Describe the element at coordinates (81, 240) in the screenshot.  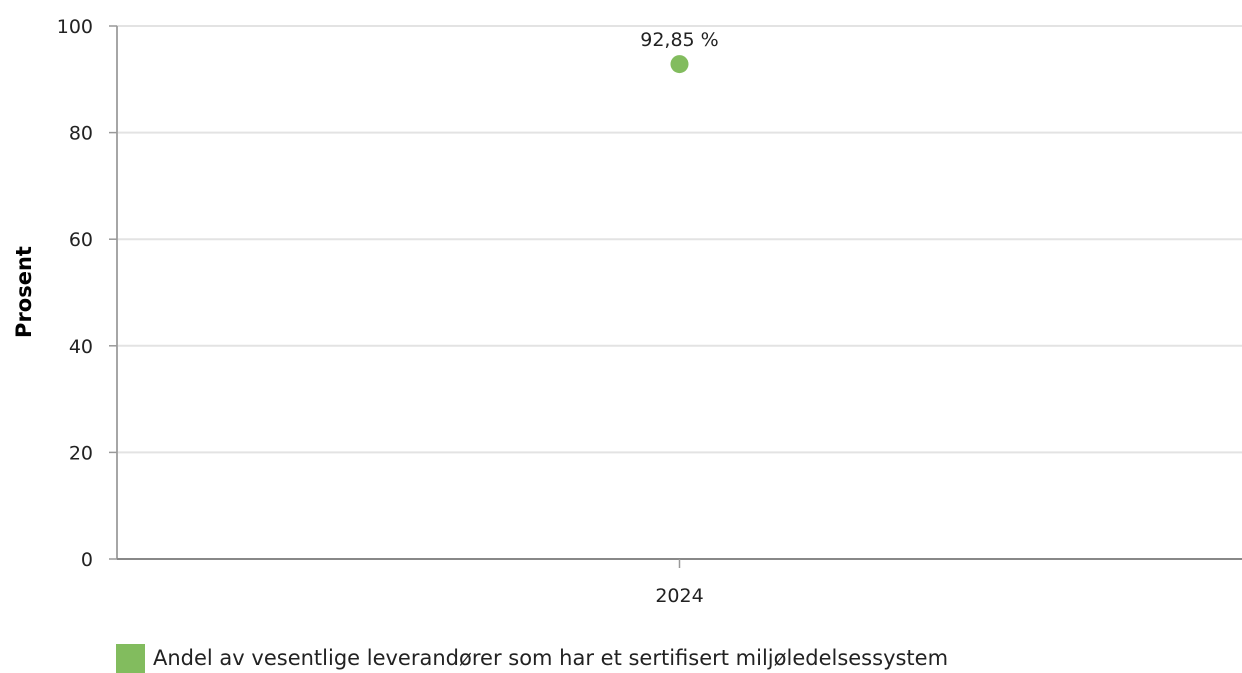
I see `y-tick-label: 60` at that location.